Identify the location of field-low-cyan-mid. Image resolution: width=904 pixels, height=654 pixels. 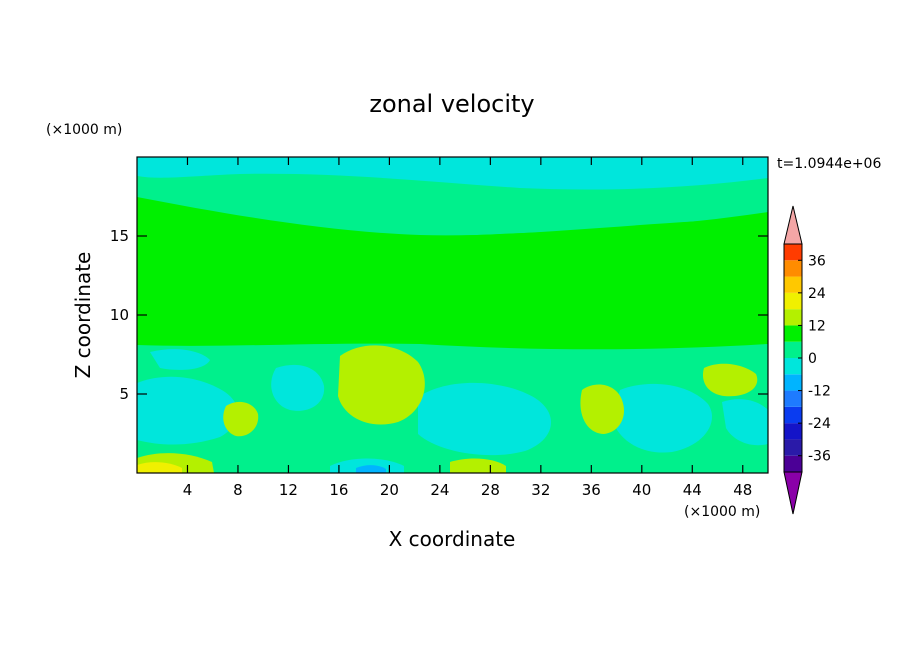
(485, 419).